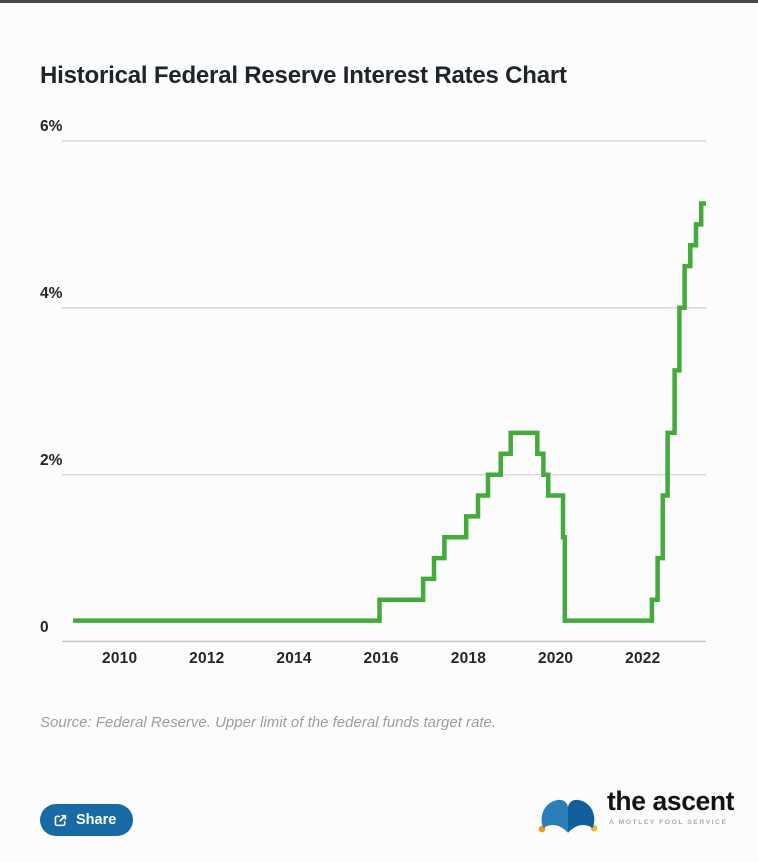 Image resolution: width=758 pixels, height=862 pixels. I want to click on top-divider-bar, so click(379, 1).